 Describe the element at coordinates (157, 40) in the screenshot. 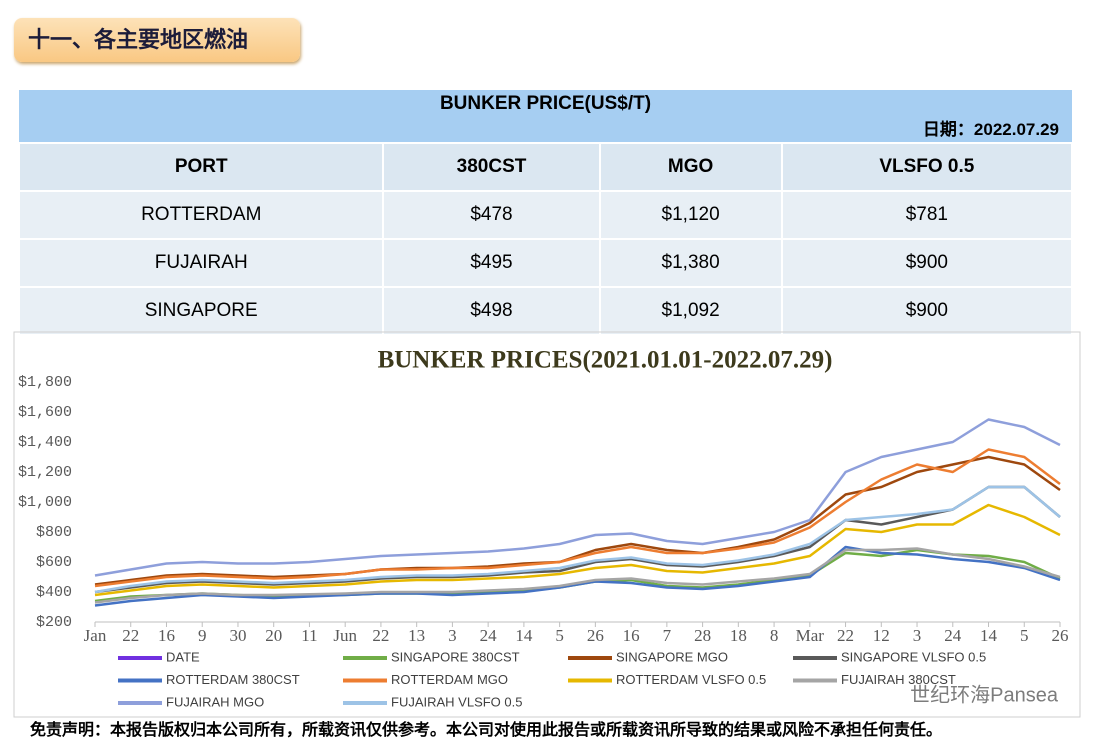

I see `section-title: 十一、各主要地区燃油` at that location.